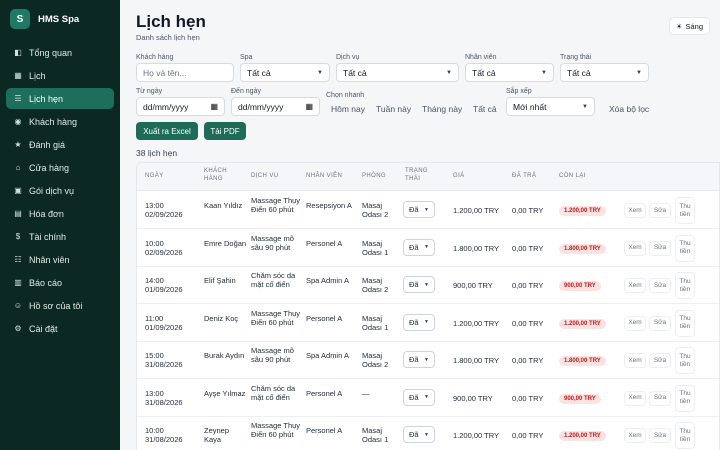 The height and width of the screenshot is (450, 720). I want to click on sidebar-item-12: ⚙ Cài đặt, so click(60, 328).